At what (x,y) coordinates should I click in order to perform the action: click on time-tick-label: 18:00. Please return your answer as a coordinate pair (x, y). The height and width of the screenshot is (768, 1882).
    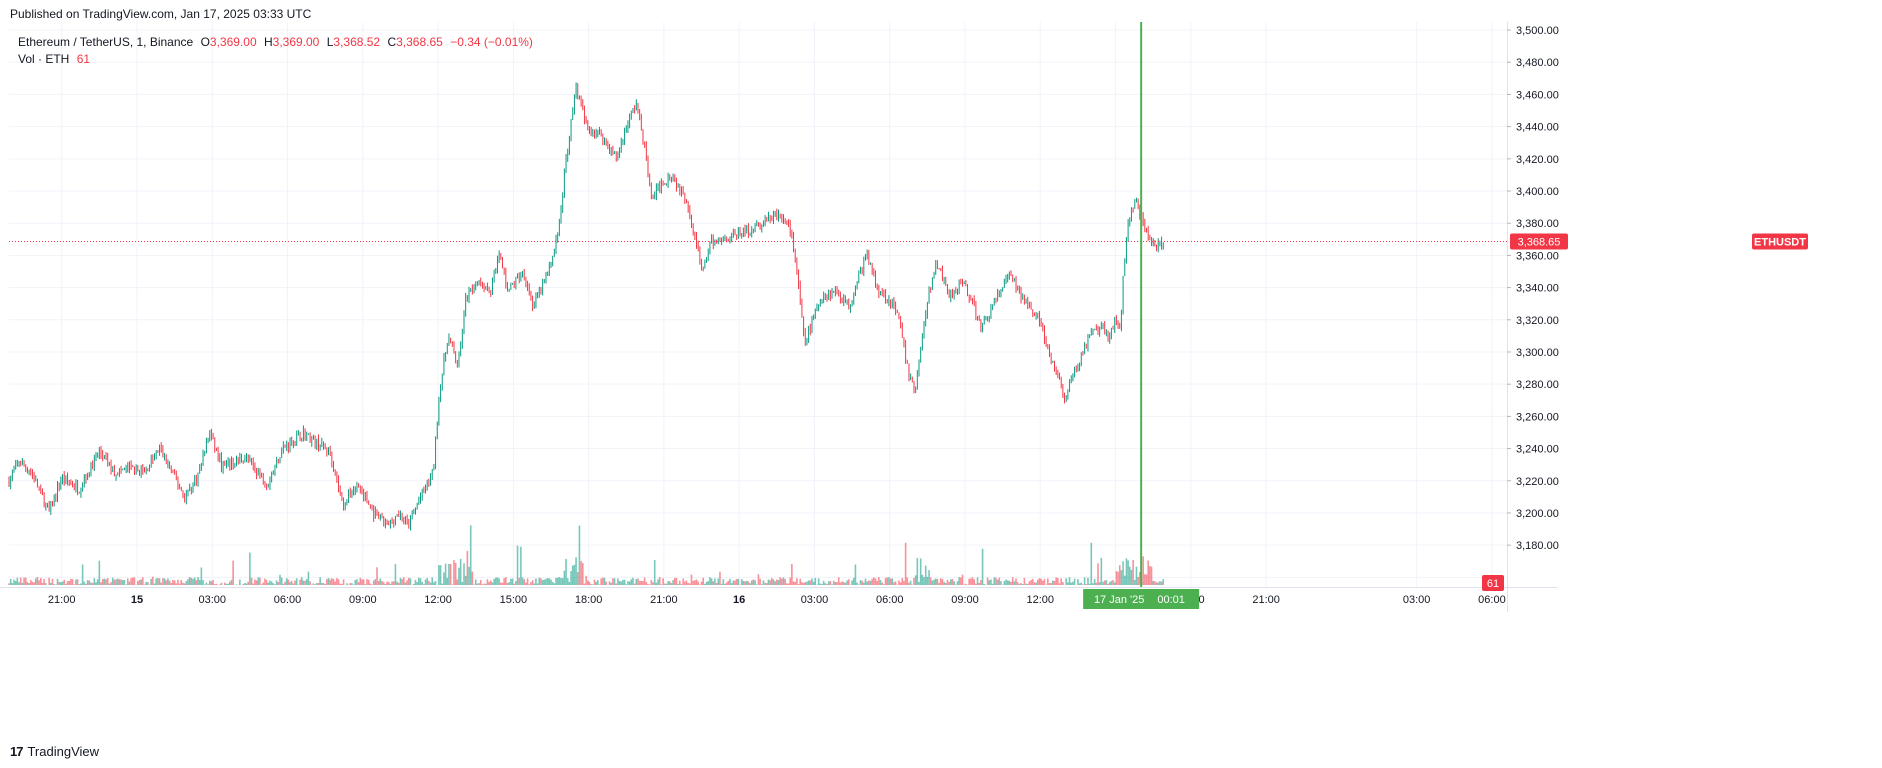
    Looking at the image, I should click on (589, 600).